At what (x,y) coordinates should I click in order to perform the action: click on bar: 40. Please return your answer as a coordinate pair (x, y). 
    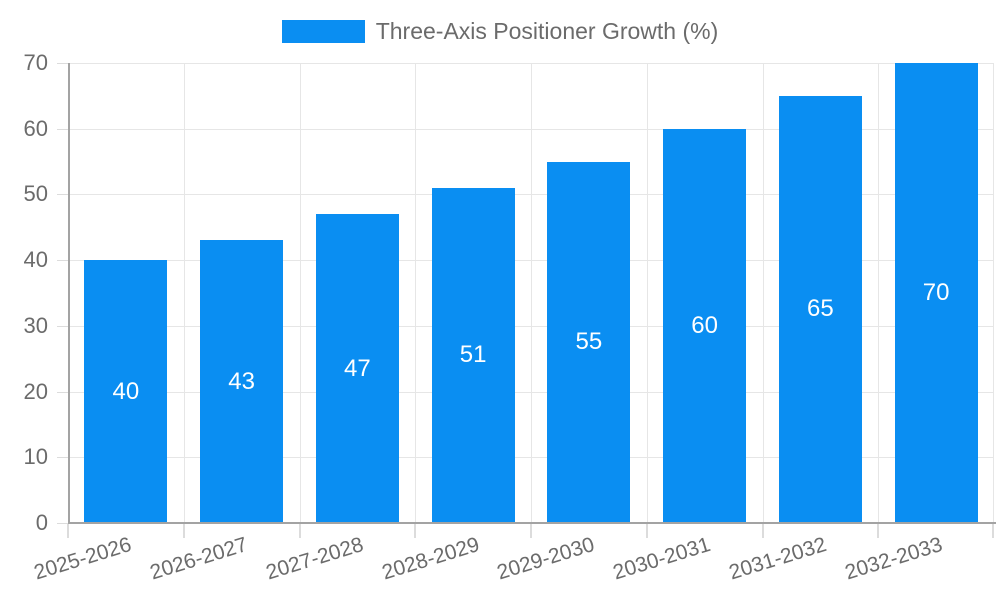
    Looking at the image, I should click on (126, 391).